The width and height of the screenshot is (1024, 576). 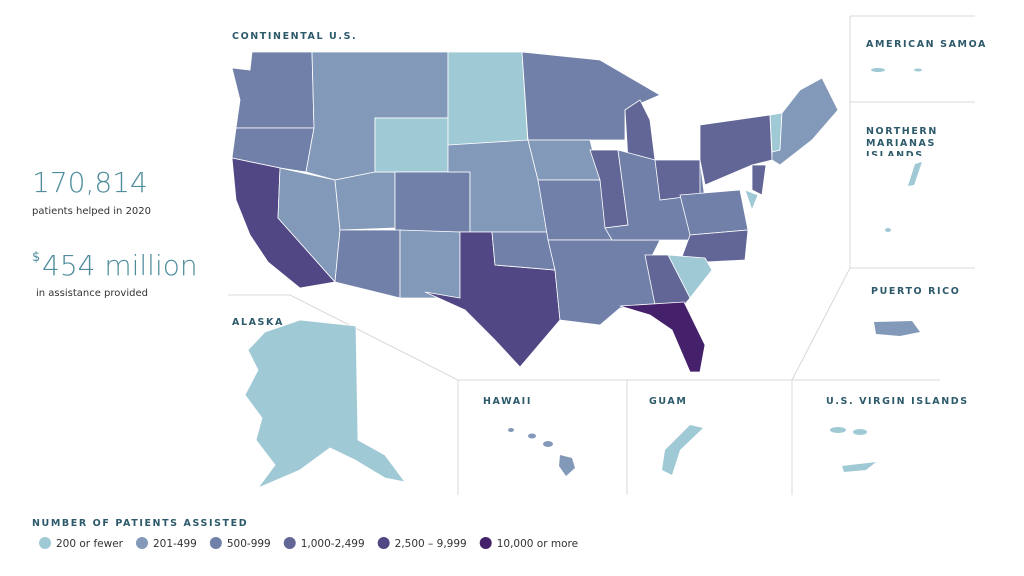 What do you see at coordinates (325, 404) in the screenshot?
I see `alaska` at bounding box center [325, 404].